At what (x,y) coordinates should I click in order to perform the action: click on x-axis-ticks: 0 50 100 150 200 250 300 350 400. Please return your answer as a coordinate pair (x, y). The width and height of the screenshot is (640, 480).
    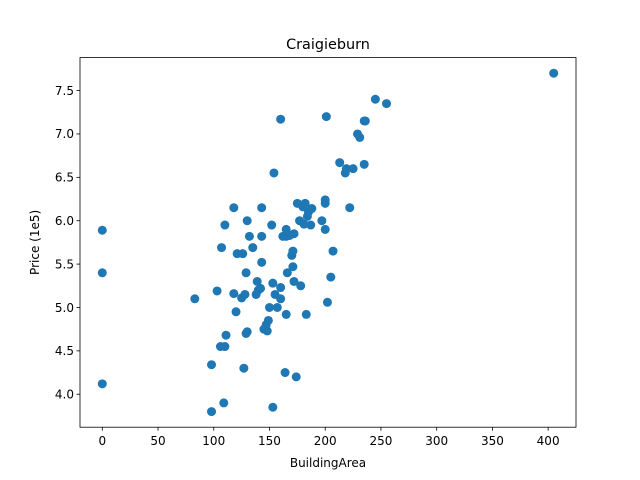
    Looking at the image, I should click on (329, 437).